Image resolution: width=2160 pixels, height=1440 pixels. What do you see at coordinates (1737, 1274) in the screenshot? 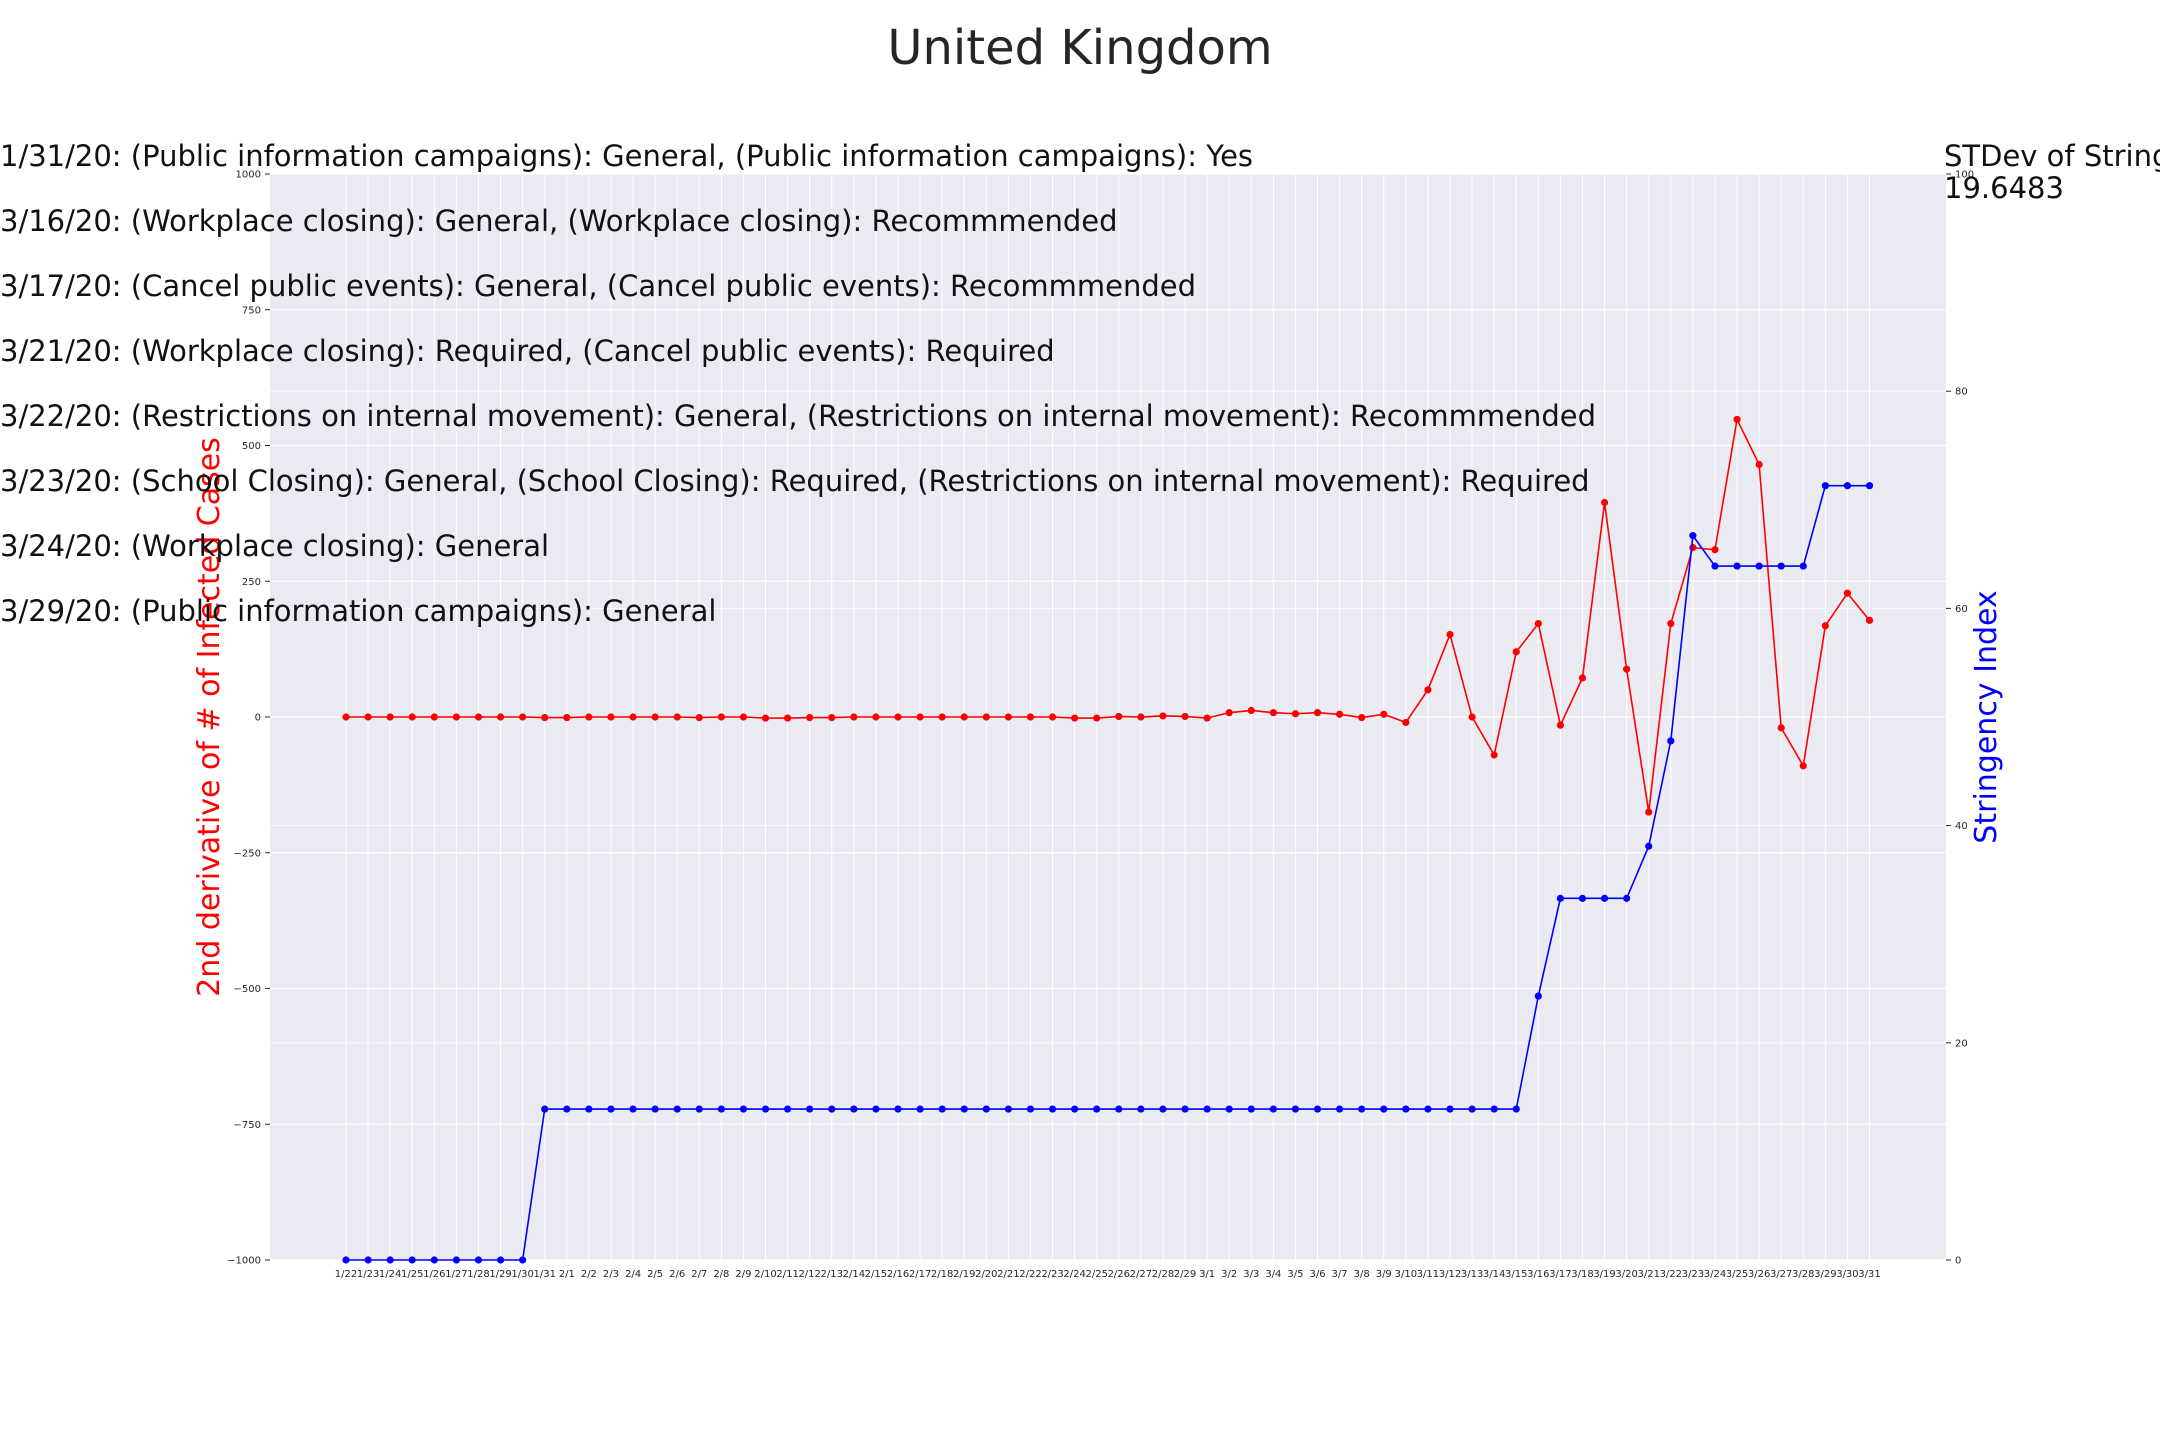
I see `x-tick-label: 3/25` at bounding box center [1737, 1274].